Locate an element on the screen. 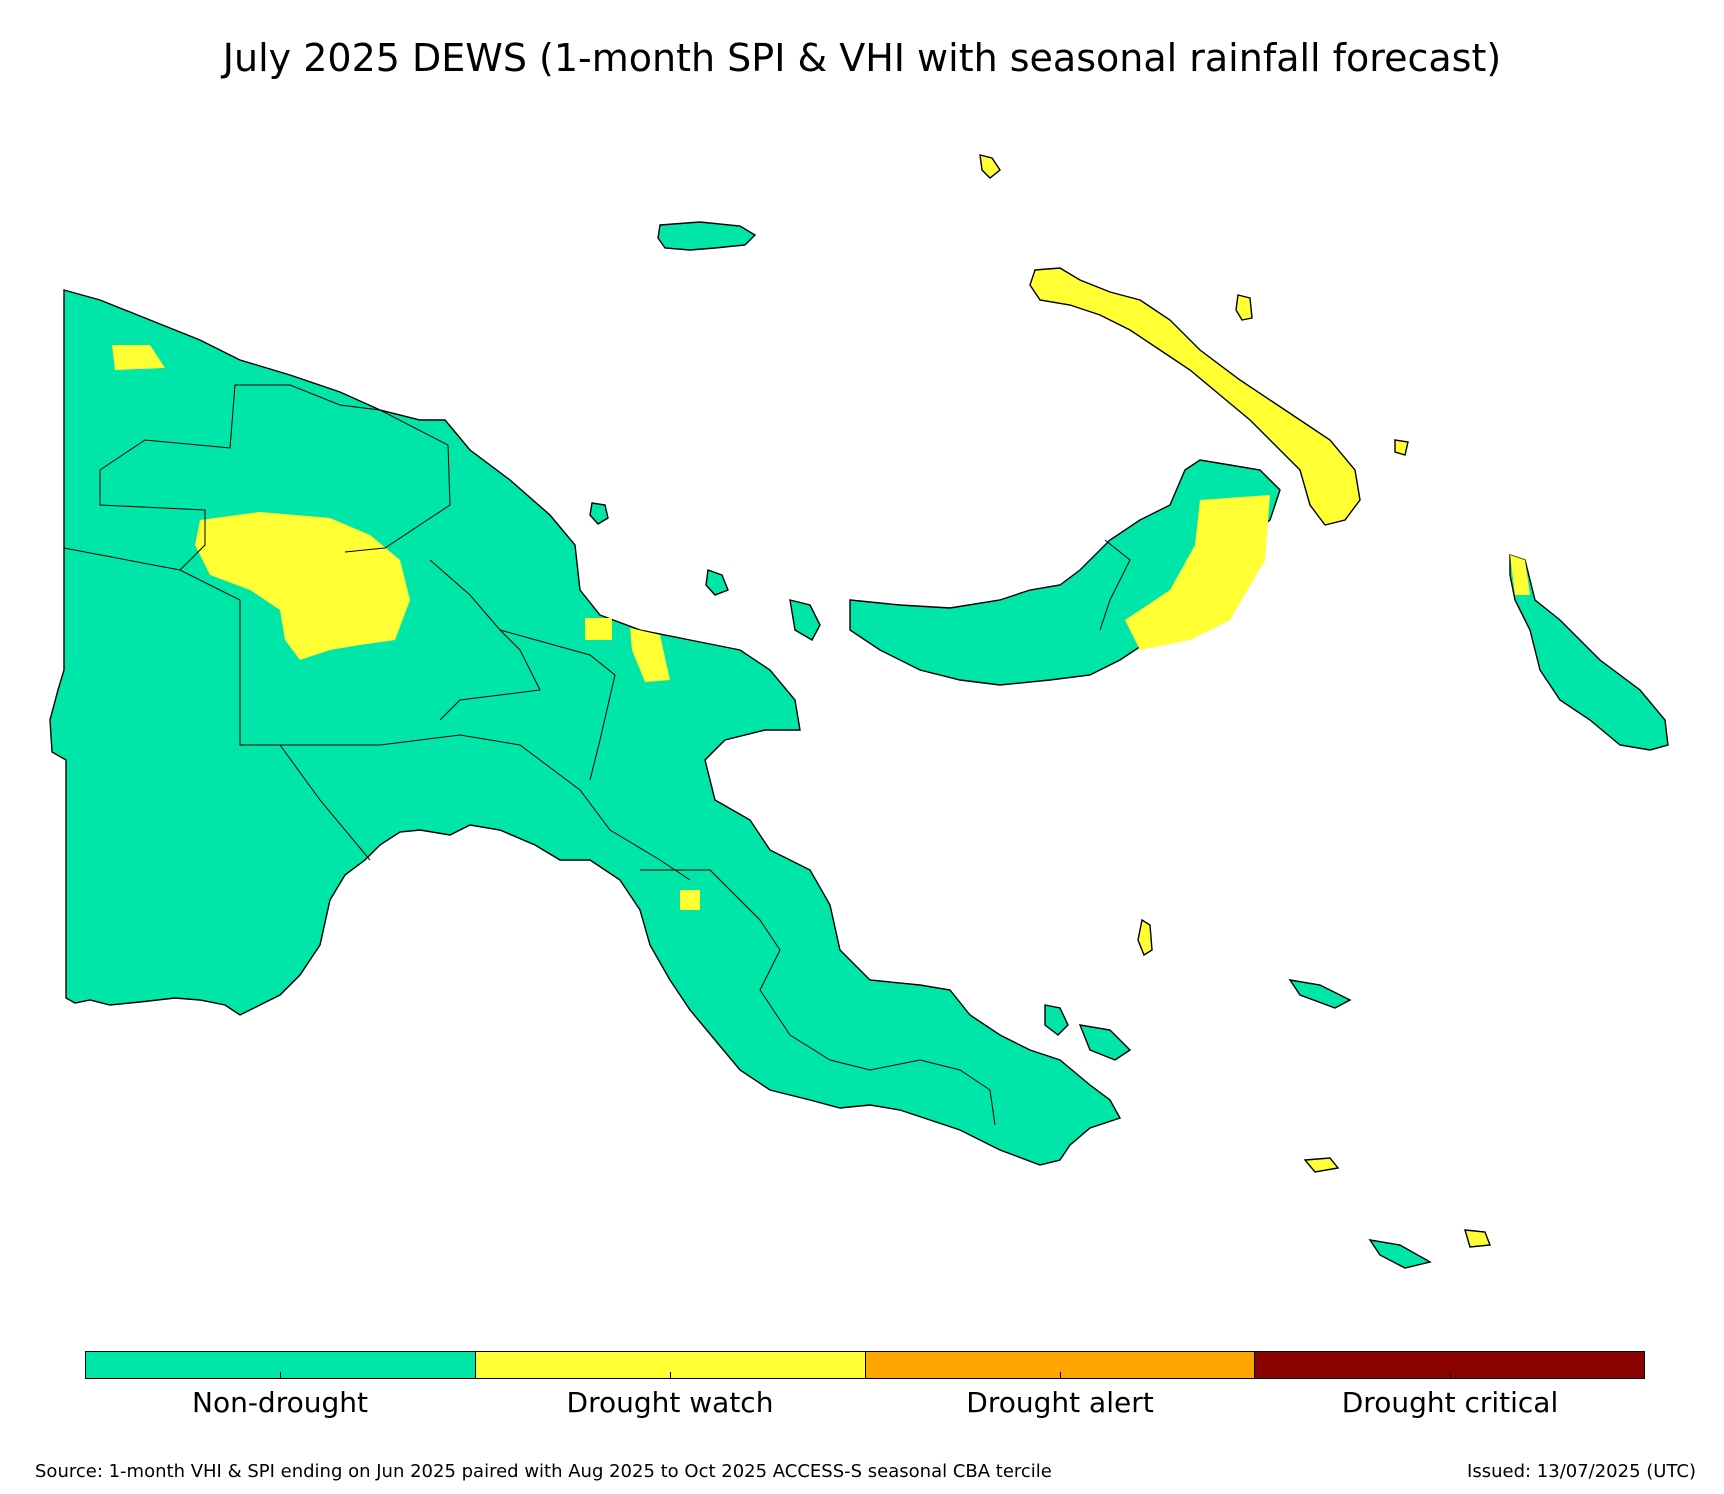 The width and height of the screenshot is (1724, 1494). island-north is located at coordinates (990, 166).